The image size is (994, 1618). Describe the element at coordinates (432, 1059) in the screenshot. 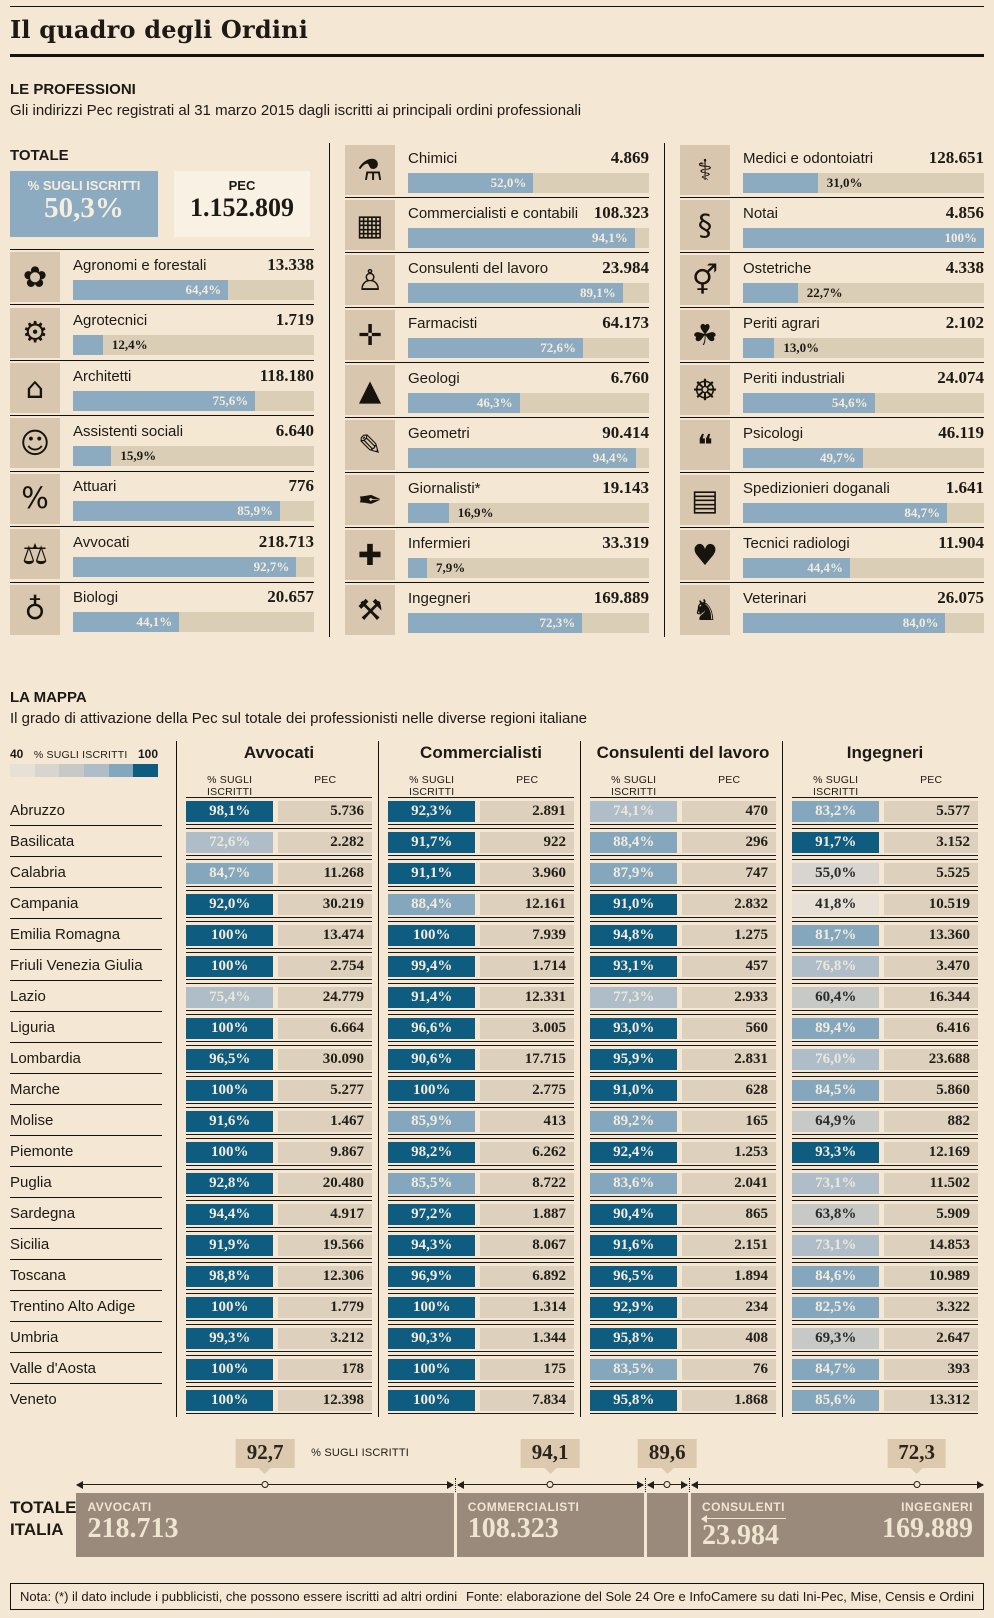

I see `pct-cell: 90,6%` at that location.